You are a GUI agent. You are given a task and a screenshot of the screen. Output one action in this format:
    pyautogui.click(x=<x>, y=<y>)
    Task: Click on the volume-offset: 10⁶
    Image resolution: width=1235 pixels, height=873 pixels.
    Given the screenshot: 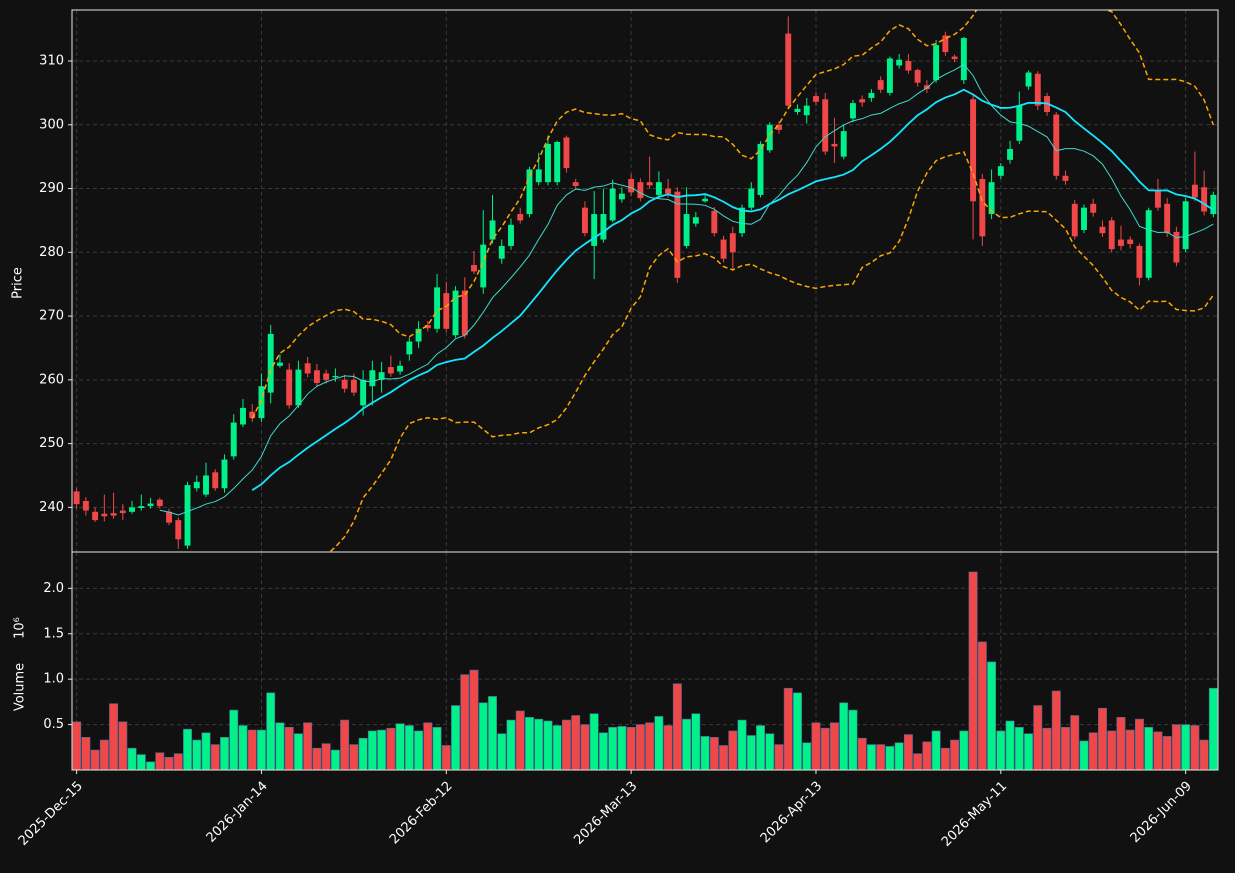 What is the action you would take?
    pyautogui.click(x=20, y=628)
    